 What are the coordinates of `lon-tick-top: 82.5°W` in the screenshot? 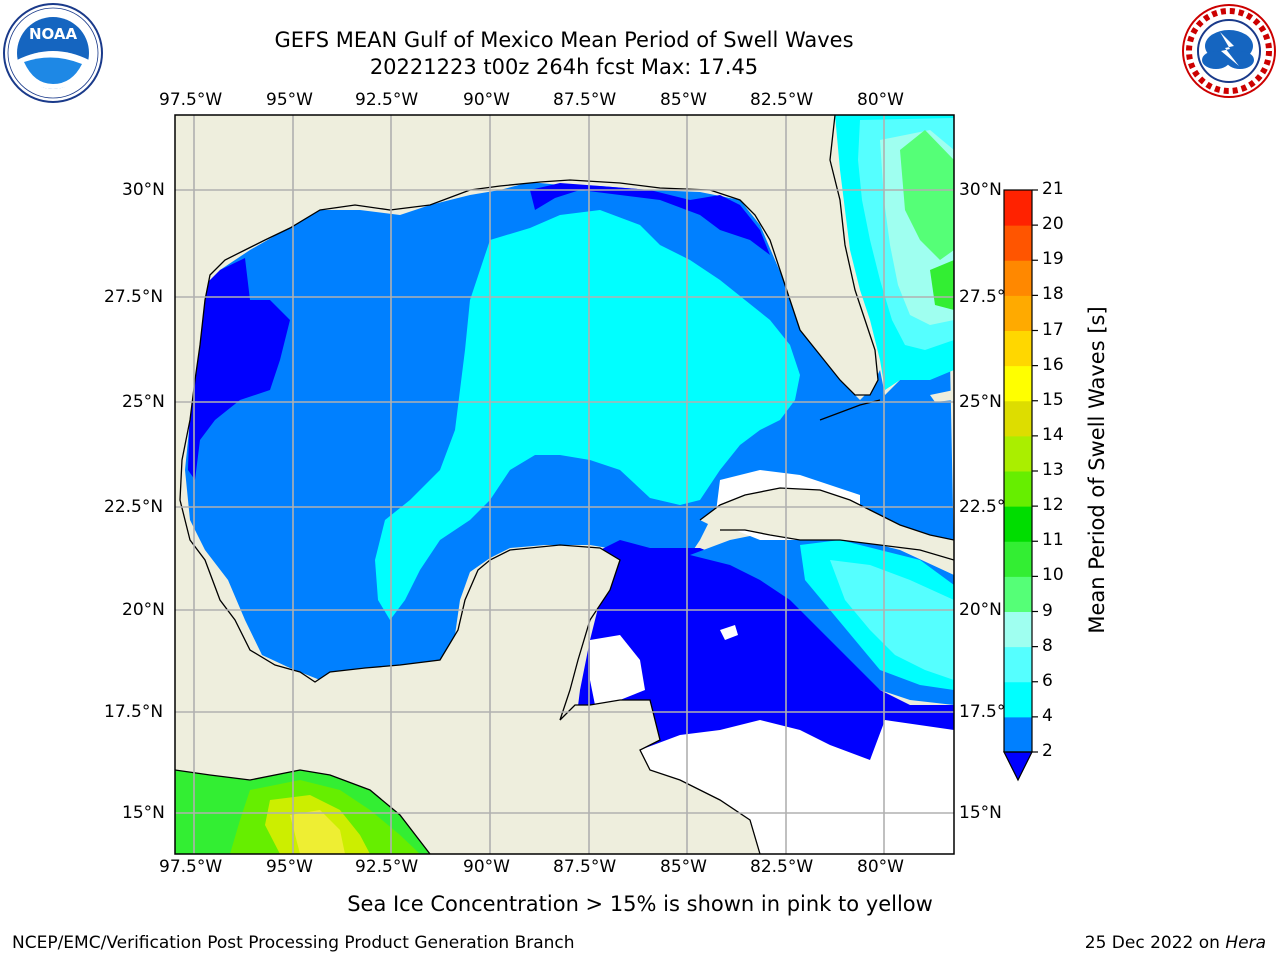 It's located at (782, 100).